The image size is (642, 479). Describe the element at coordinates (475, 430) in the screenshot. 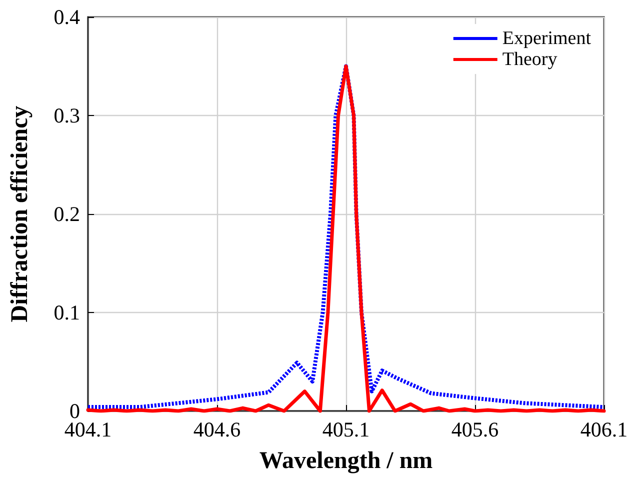

I see `x-tick-label: 405.6` at that location.